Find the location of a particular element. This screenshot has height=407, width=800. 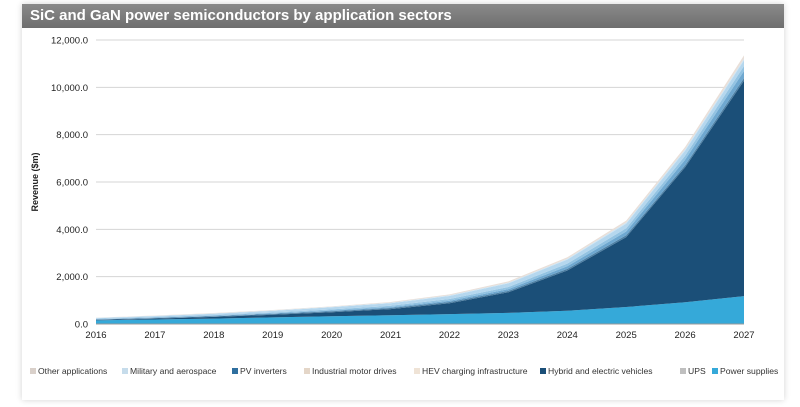

x-tick-label: 2019 is located at coordinates (272, 335).